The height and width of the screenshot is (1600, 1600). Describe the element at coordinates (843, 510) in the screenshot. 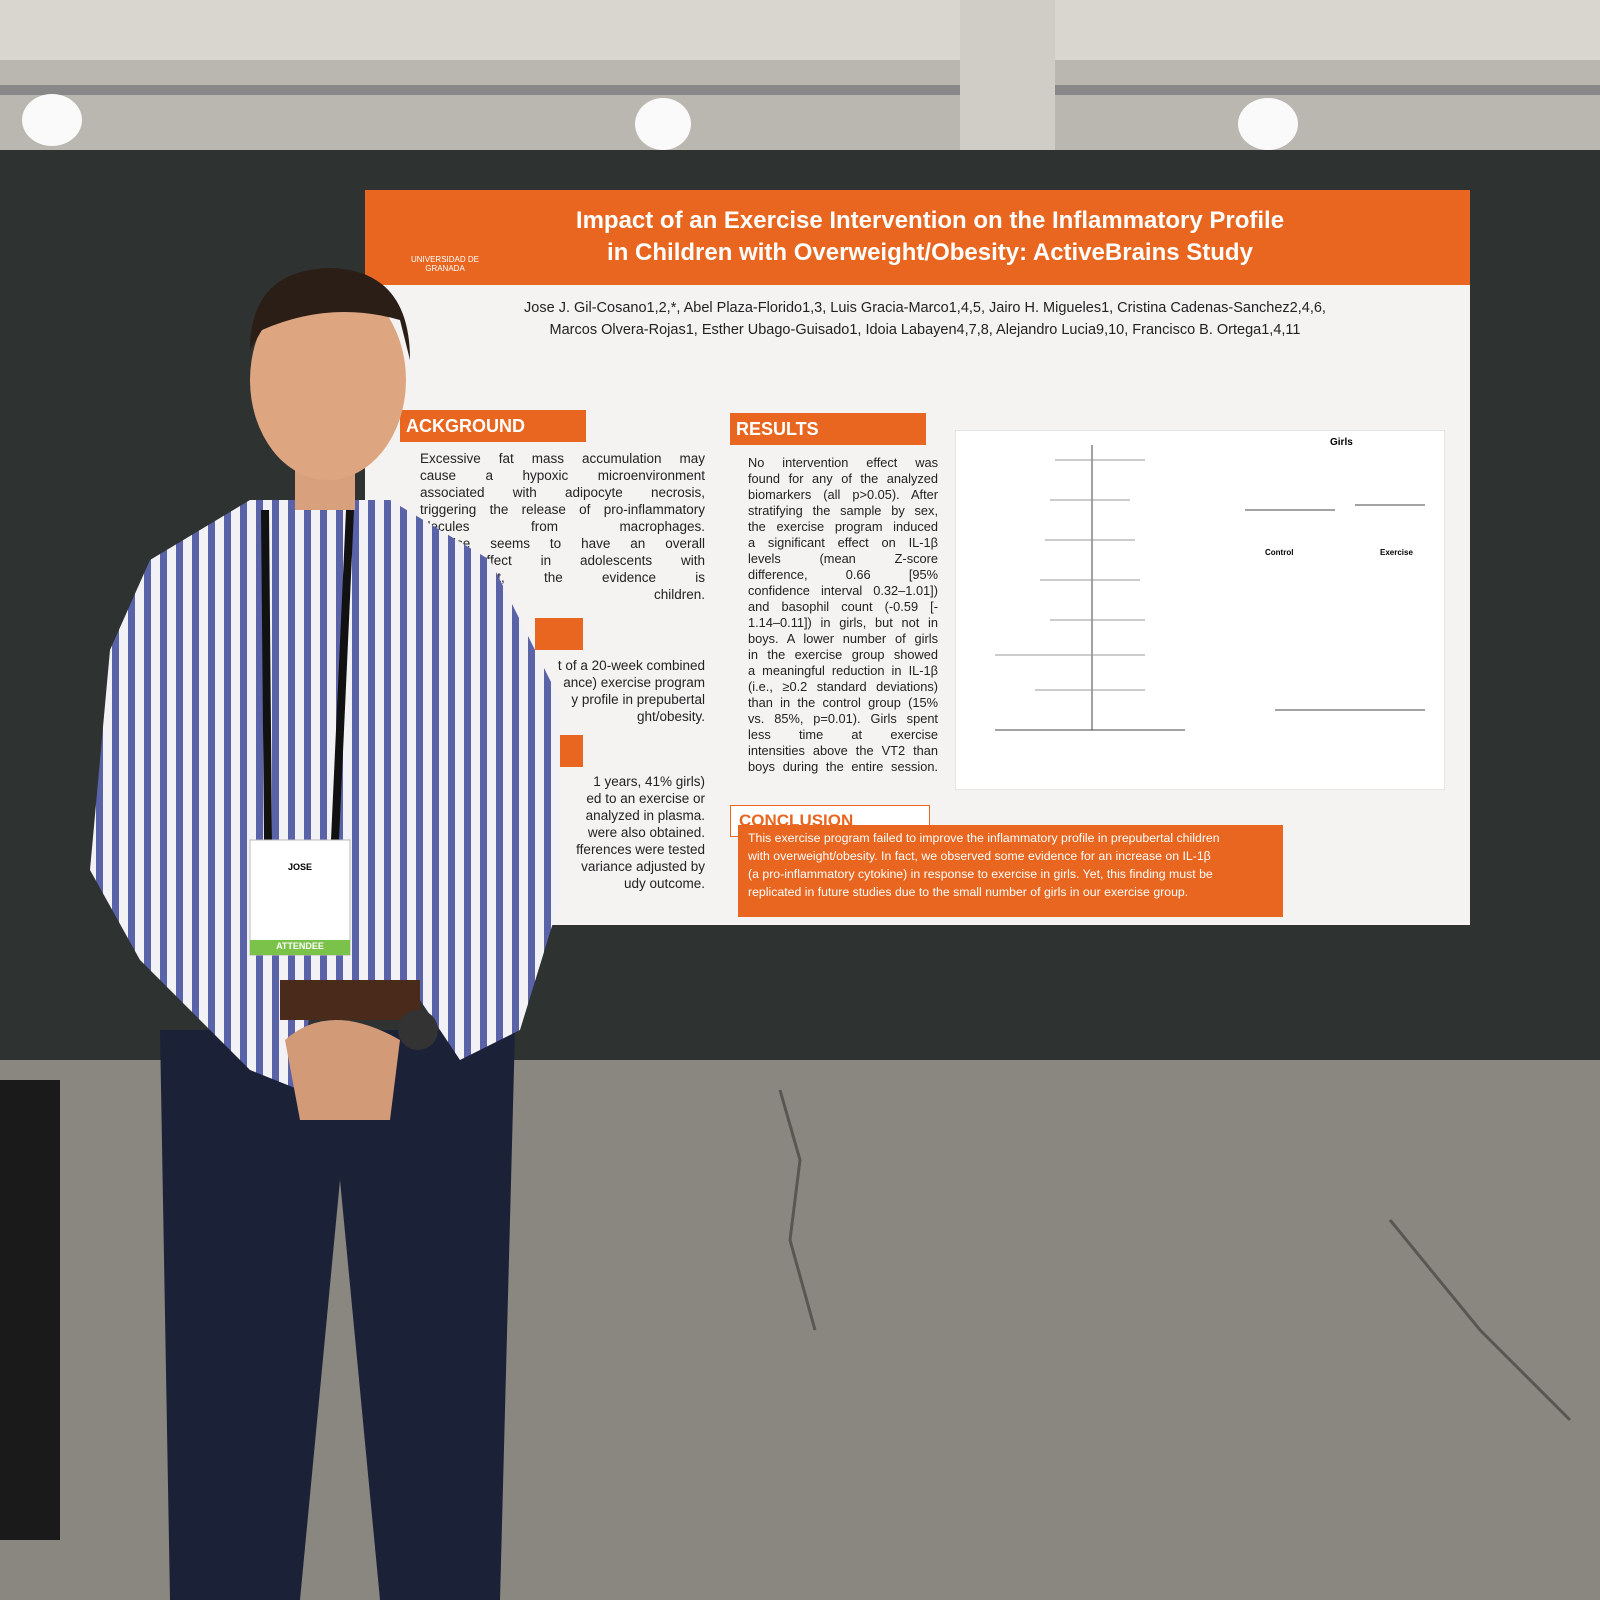

I see `text-line: stratifying the sample by sex,` at that location.